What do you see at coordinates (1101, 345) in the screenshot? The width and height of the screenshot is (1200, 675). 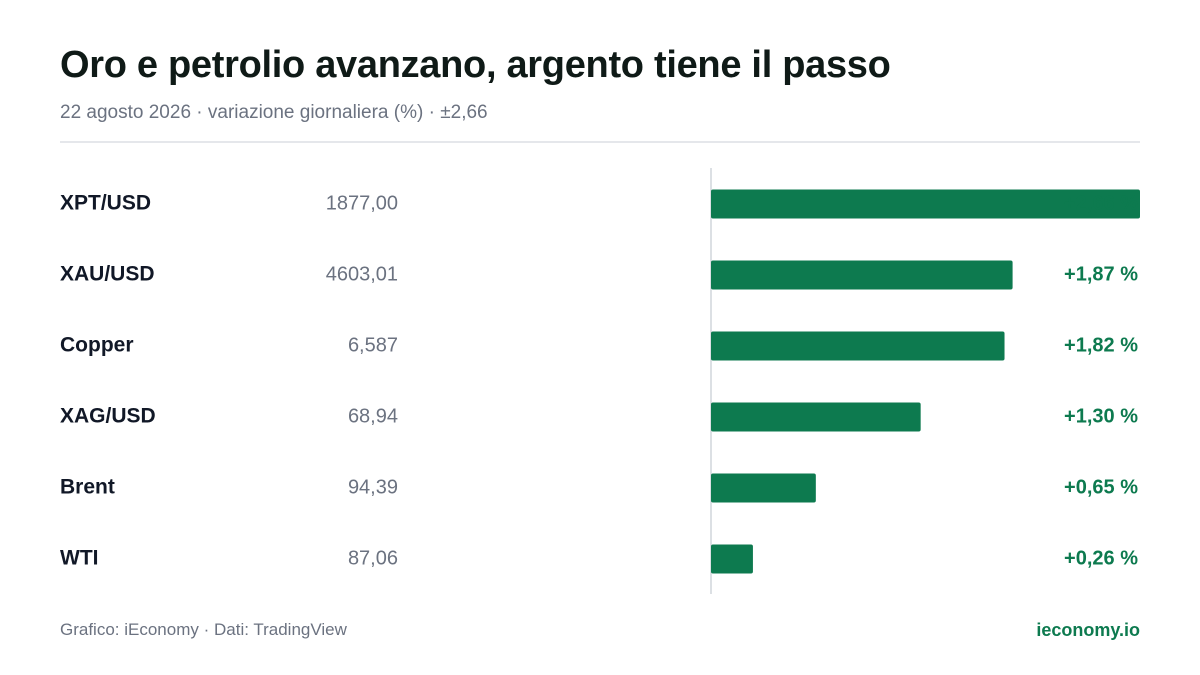 I see `change-value-label: +1,82 %` at bounding box center [1101, 345].